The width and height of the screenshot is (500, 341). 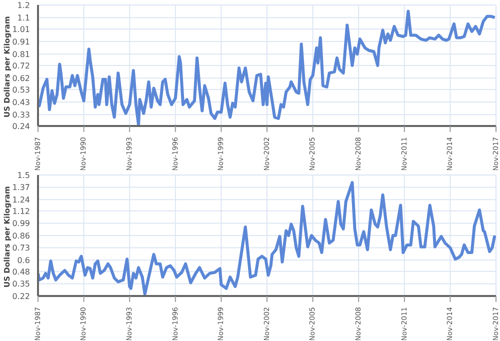 I want to click on y-tick-label: 0.72, so click(x=21, y=65).